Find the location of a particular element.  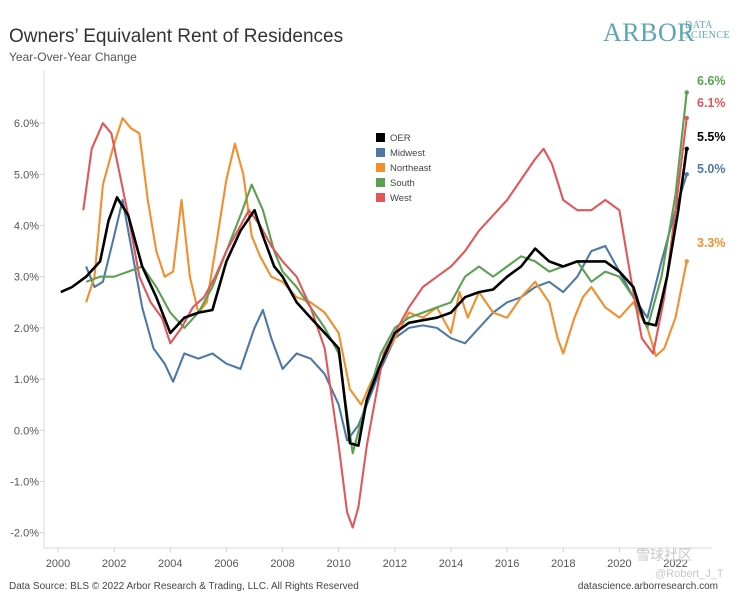

site-url: datascience.arborresearch.com is located at coordinates (647, 586).